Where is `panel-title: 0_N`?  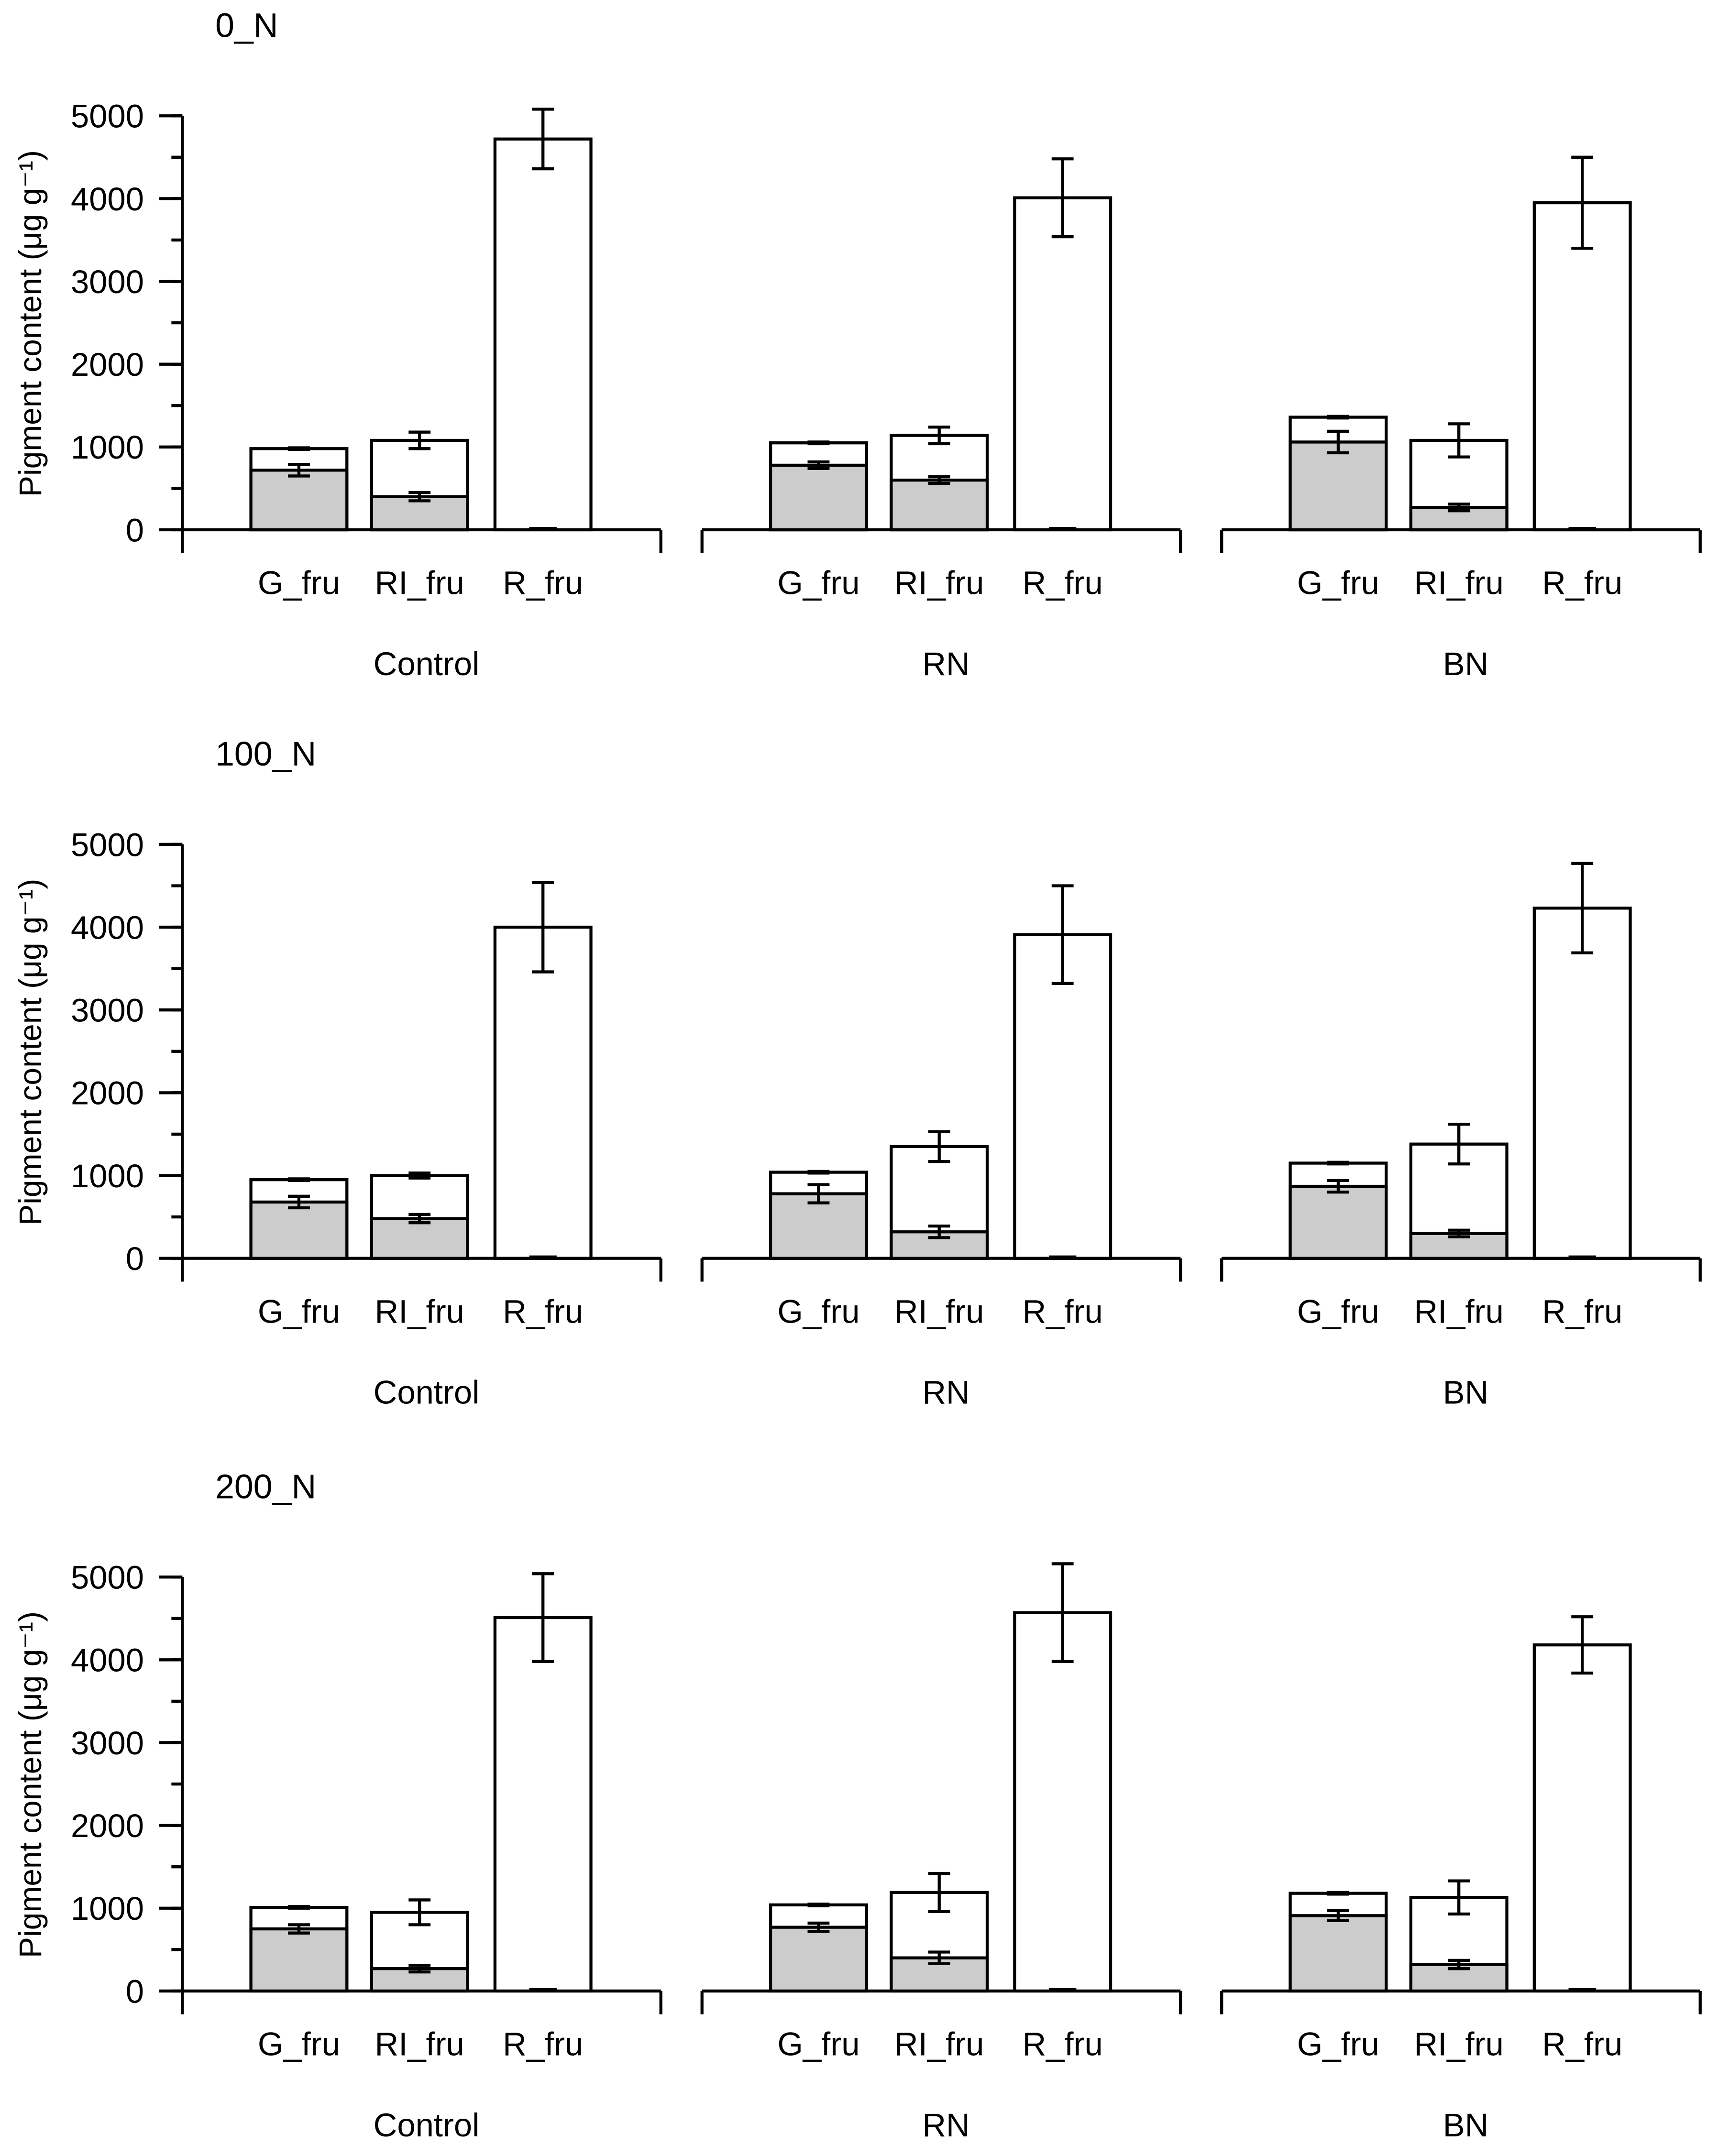
panel-title: 0_N is located at coordinates (246, 25).